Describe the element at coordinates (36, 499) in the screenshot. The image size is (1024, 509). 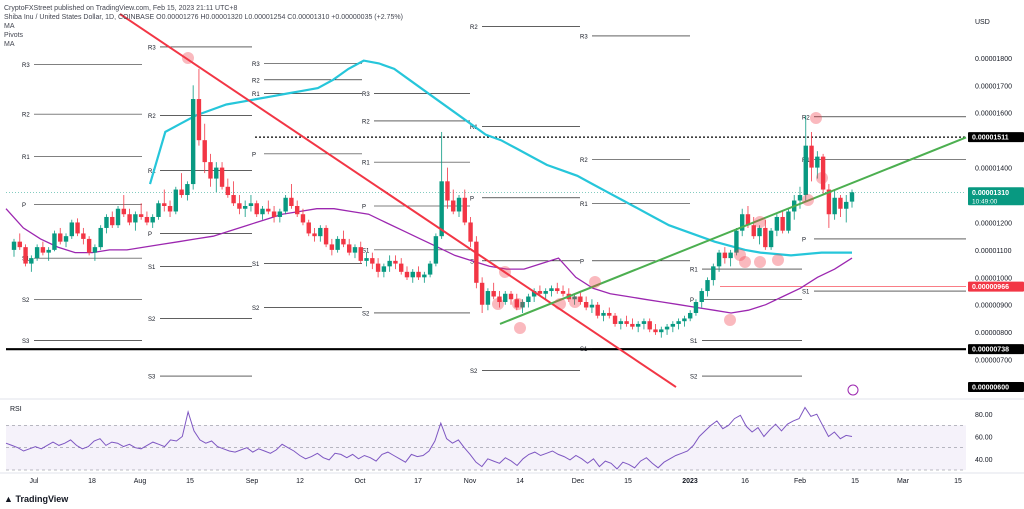
I see `tradingview-logo: ▲ TradingView` at that location.